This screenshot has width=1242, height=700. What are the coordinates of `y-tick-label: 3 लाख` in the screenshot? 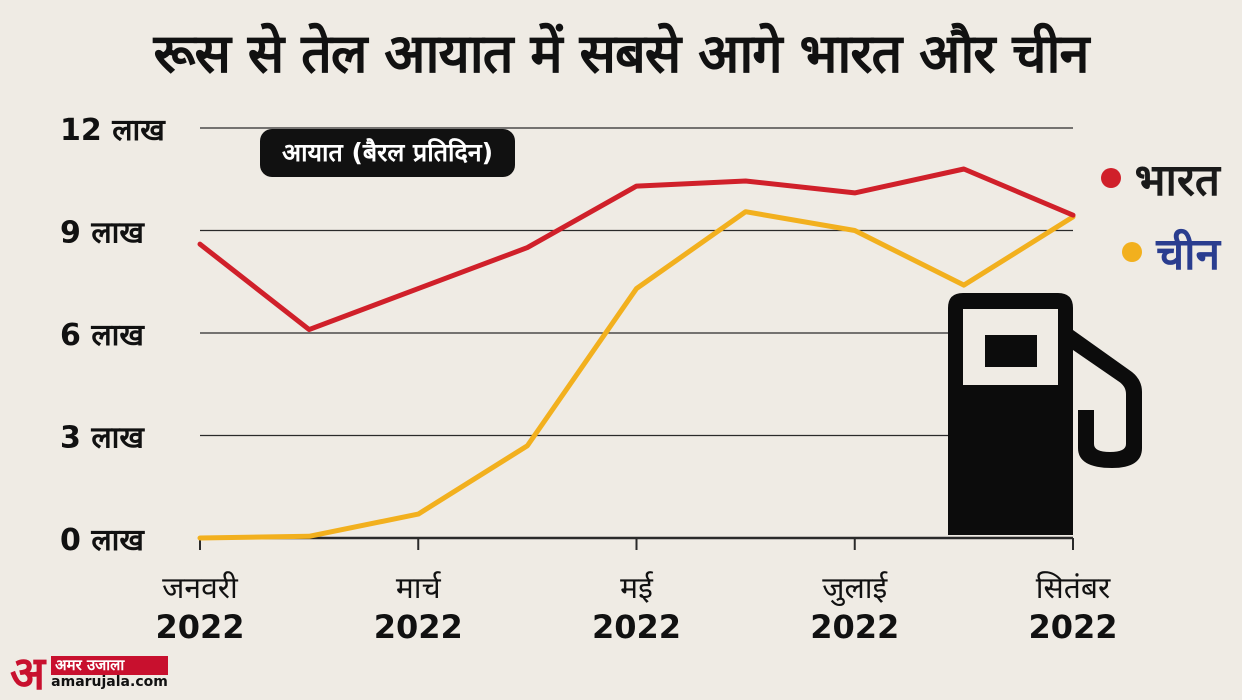 It's located at (102, 438).